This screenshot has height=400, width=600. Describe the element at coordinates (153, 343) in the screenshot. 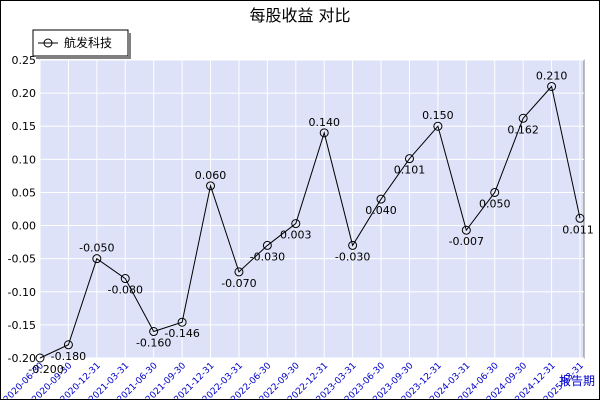

I see `data-label: -0.160` at that location.